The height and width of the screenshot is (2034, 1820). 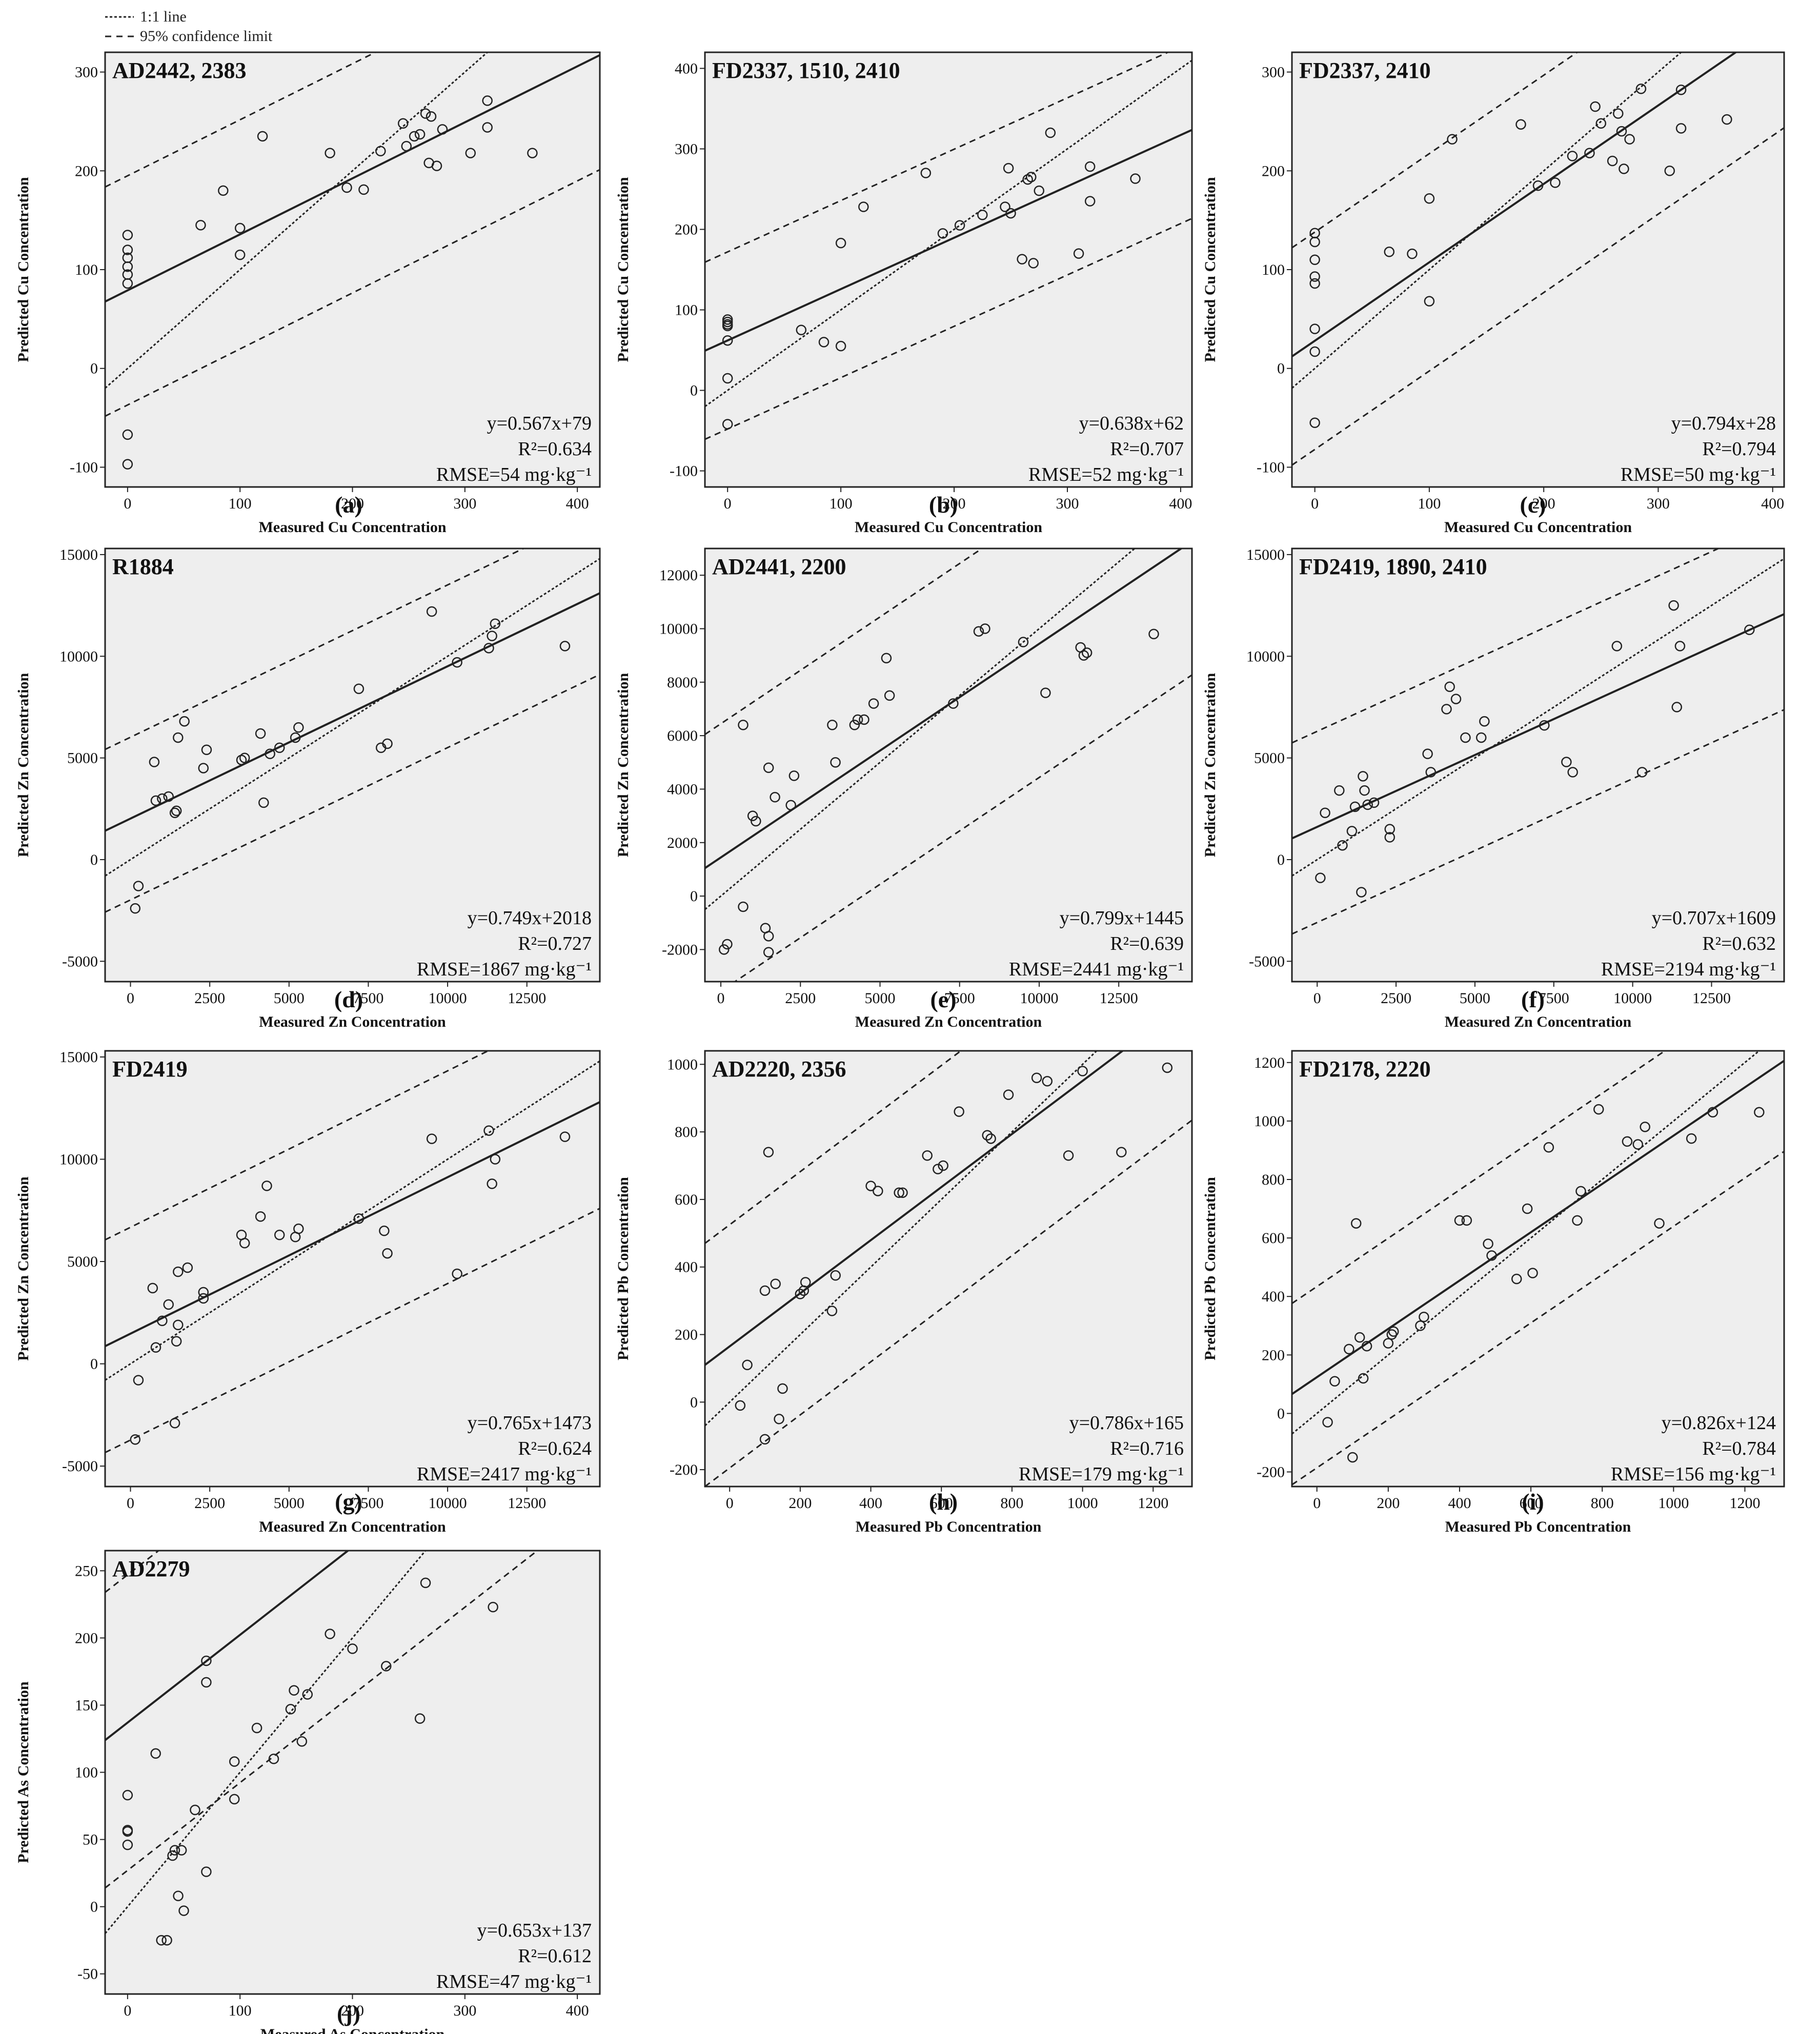 What do you see at coordinates (1739, 449) in the screenshot?
I see `r-squared: R²=0.794` at bounding box center [1739, 449].